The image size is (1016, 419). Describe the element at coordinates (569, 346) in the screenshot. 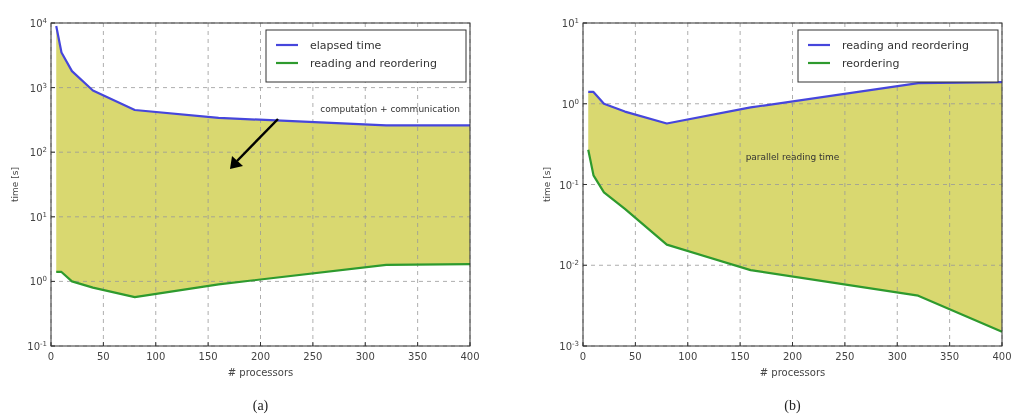

I see `y-tick-label: 10$^{-3}$` at that location.